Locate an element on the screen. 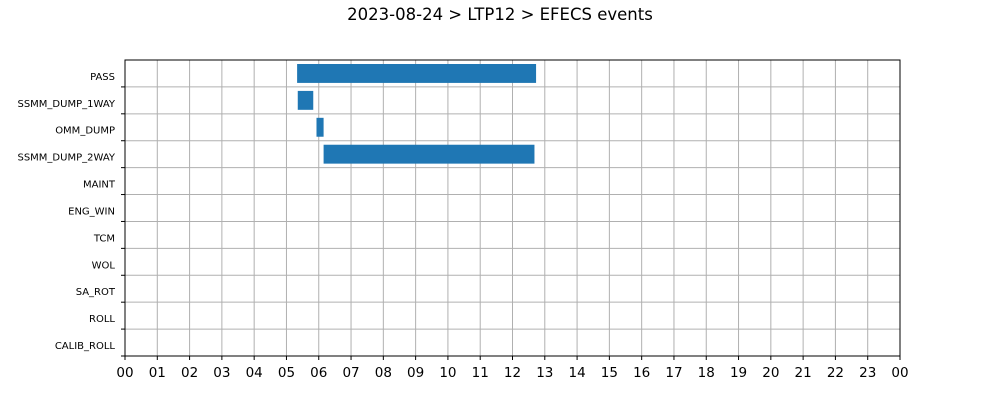 The image size is (1000, 400). x-tick-label: 10 is located at coordinates (447, 373).